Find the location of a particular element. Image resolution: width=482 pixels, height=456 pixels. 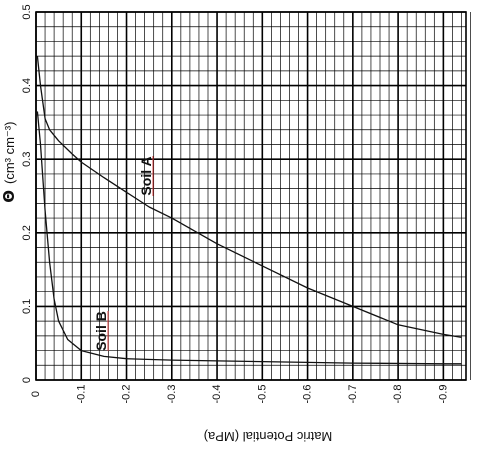

y-axis-units: (cm³ cm⁻³) is located at coordinates (9, 153).